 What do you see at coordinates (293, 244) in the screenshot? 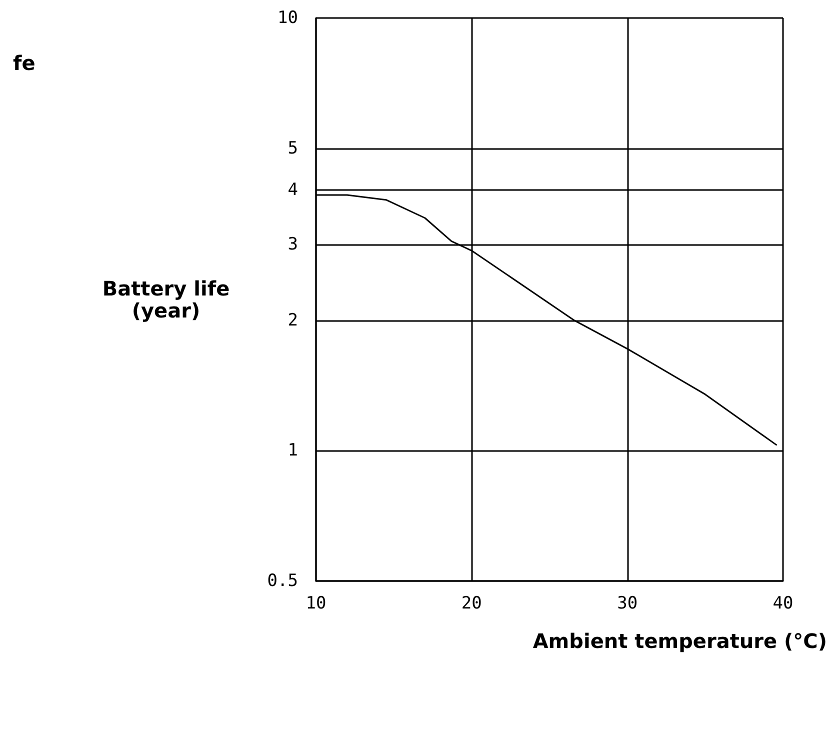
I see `y-tick-label: 3` at bounding box center [293, 244].